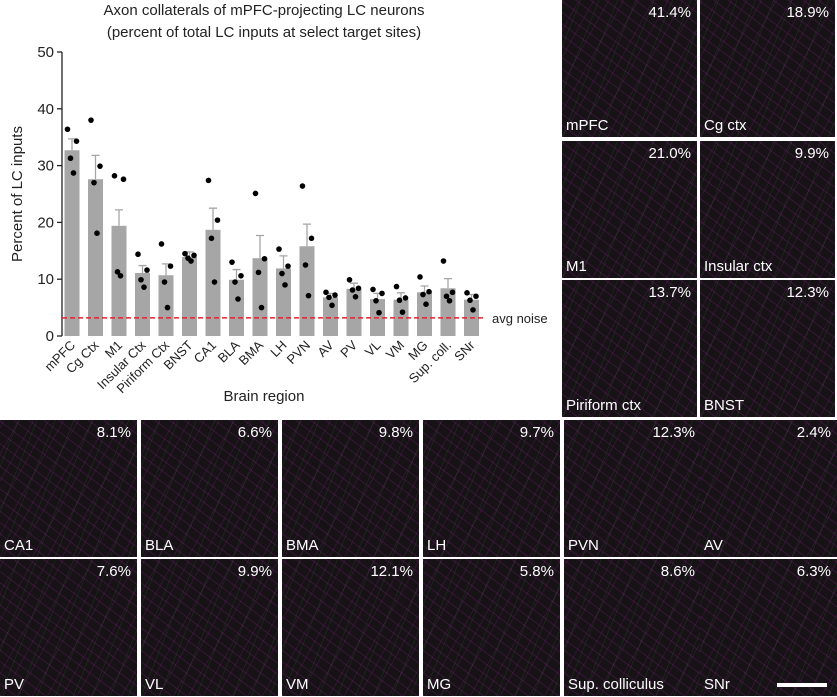 This screenshot has width=837, height=697. What do you see at coordinates (813, 571) in the screenshot?
I see `panel-percent: 6.3%` at bounding box center [813, 571].